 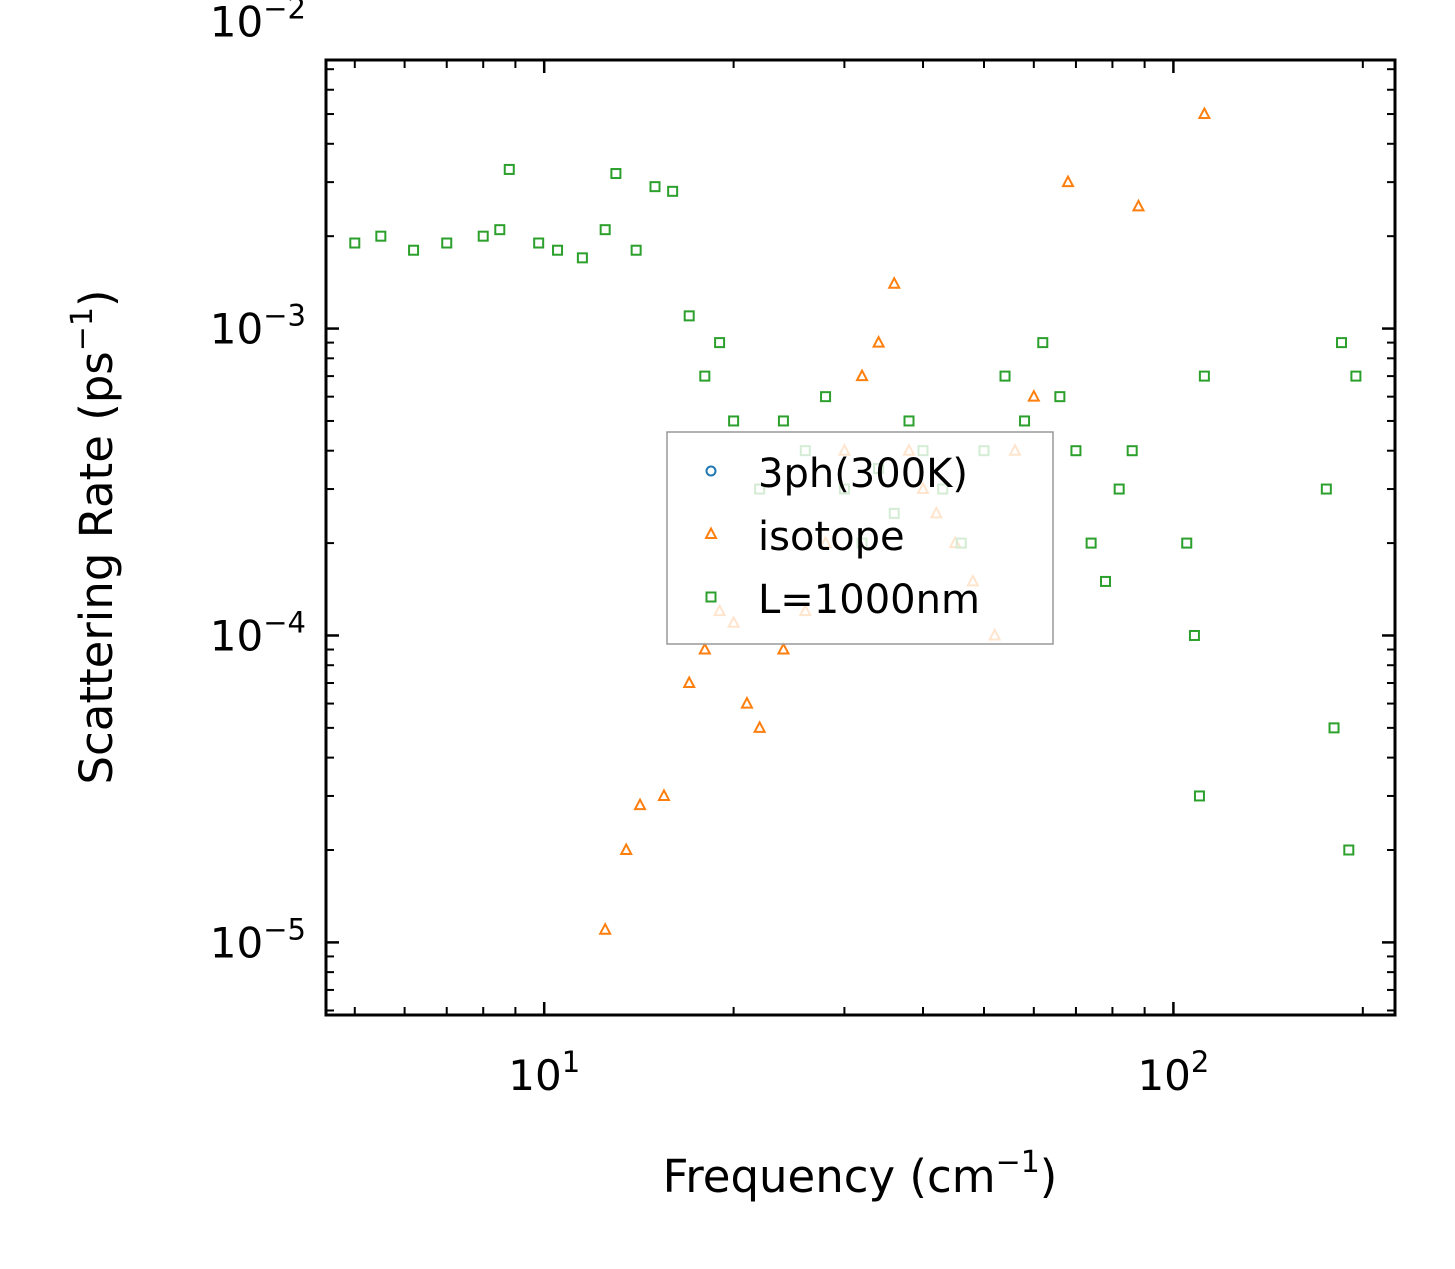 I want to click on legend-entry: isotope, so click(x=804, y=537).